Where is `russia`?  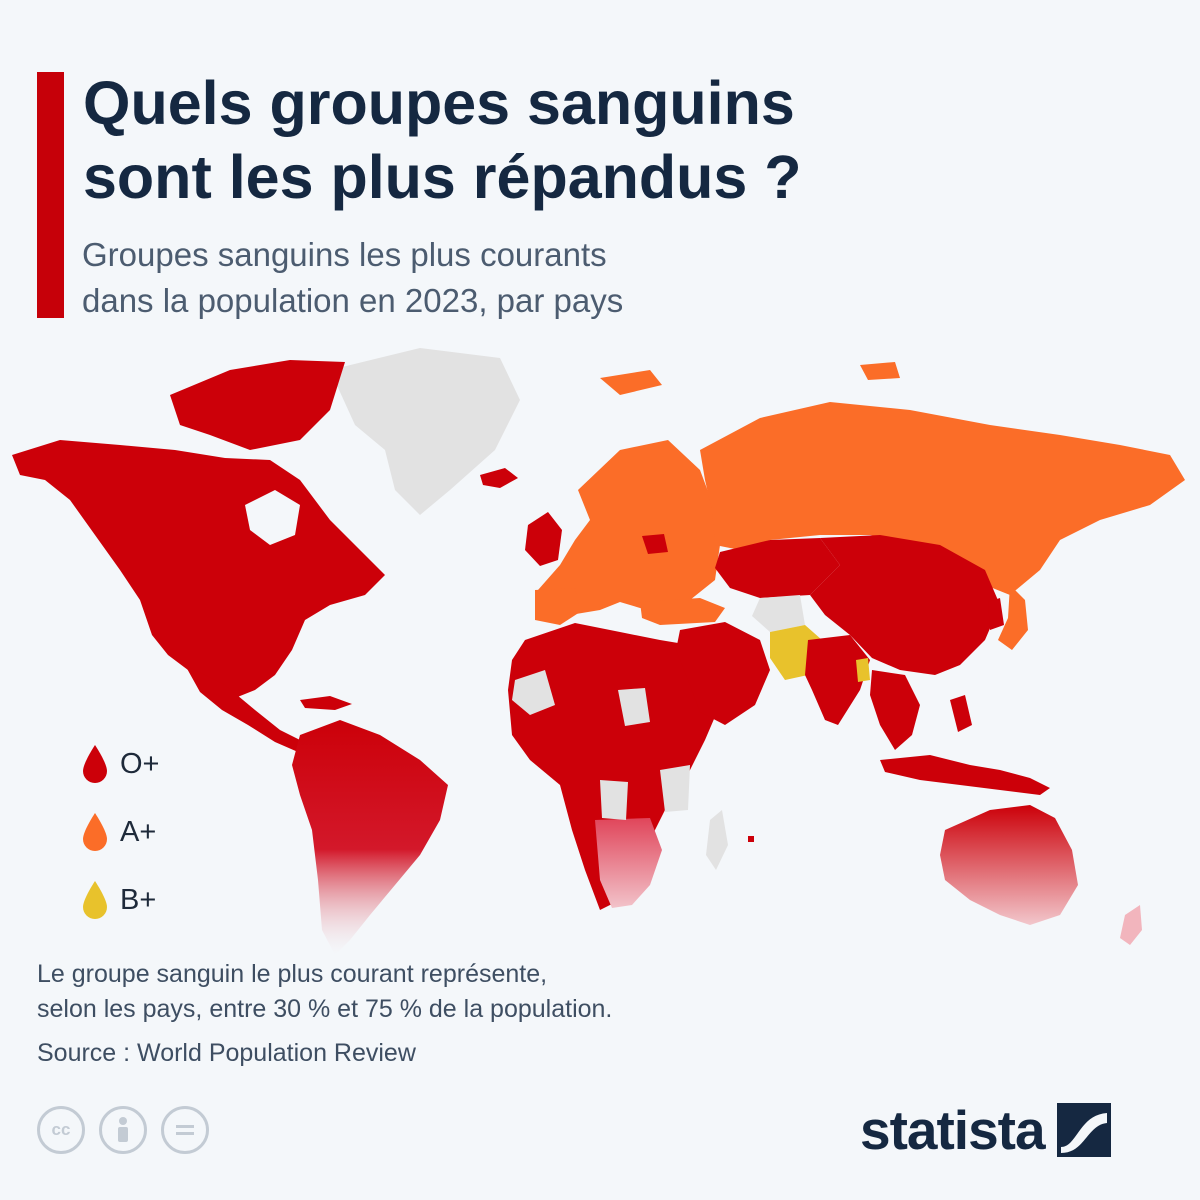
russia is located at coordinates (942, 498).